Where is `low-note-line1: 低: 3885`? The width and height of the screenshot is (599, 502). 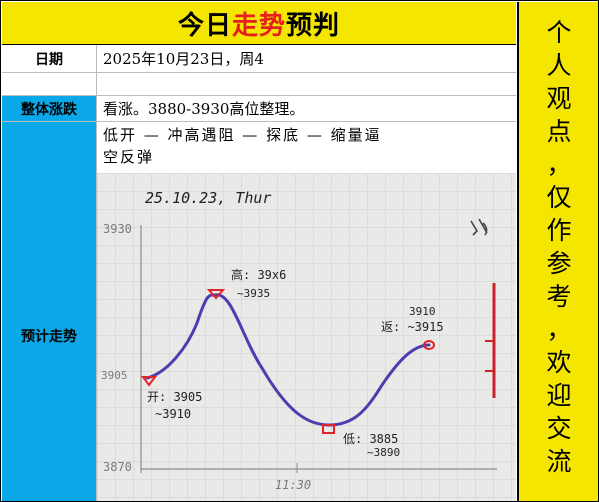
low-note-line1: 低: 3885 is located at coordinates (370, 439).